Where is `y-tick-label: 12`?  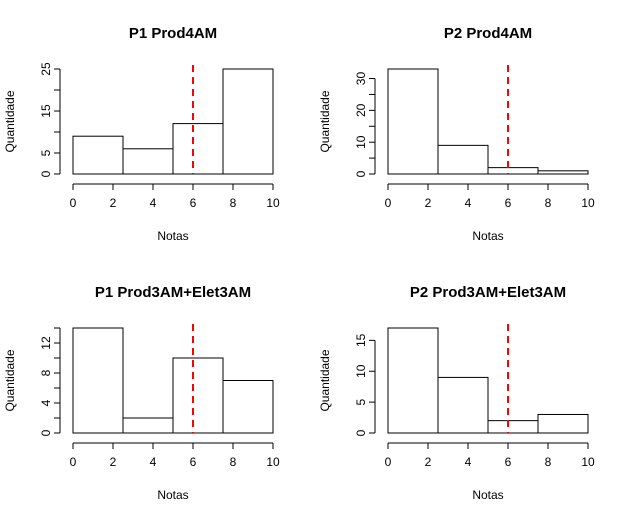 y-tick-label: 12 is located at coordinates (46, 343).